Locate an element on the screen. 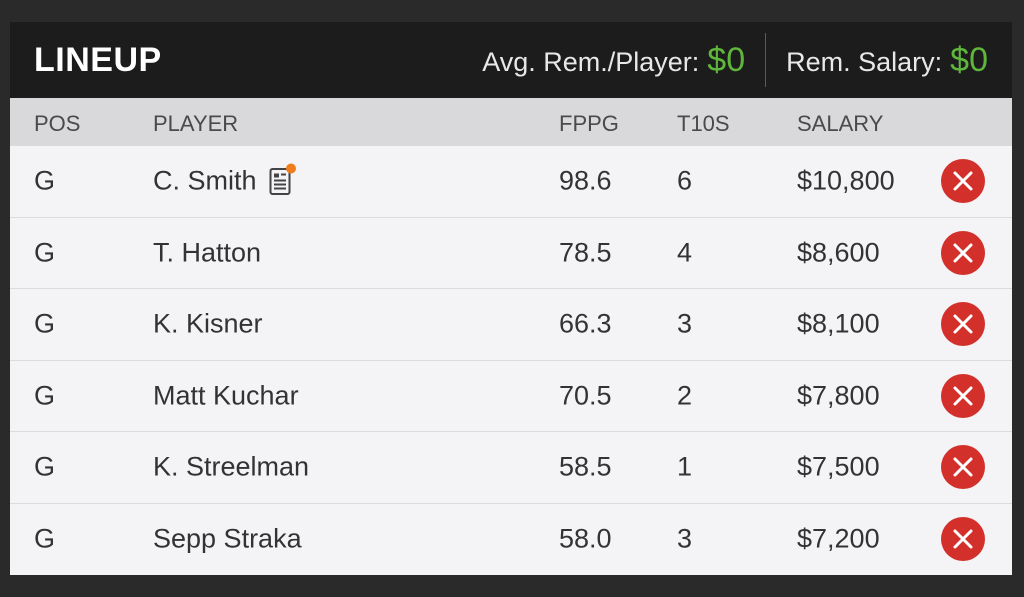  player-cell: K. Kisner is located at coordinates (208, 324).